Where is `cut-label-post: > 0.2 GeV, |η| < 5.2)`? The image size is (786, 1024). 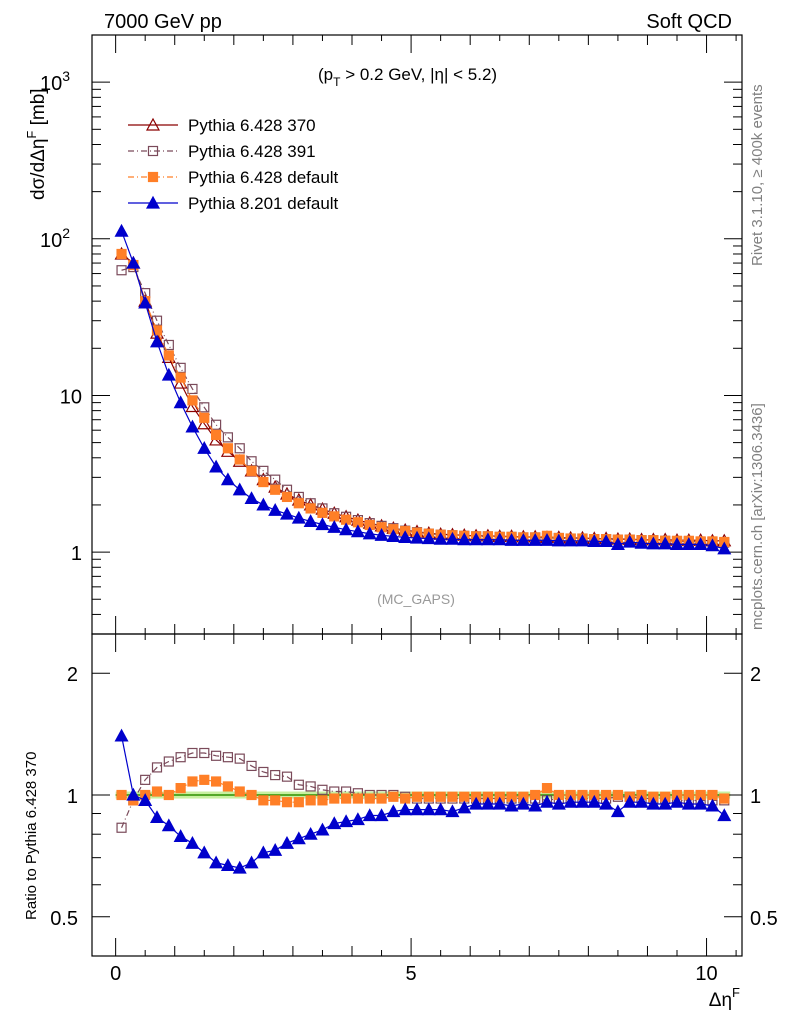 cut-label-post: > 0.2 GeV, |η| < 5.2) is located at coordinates (418, 74).